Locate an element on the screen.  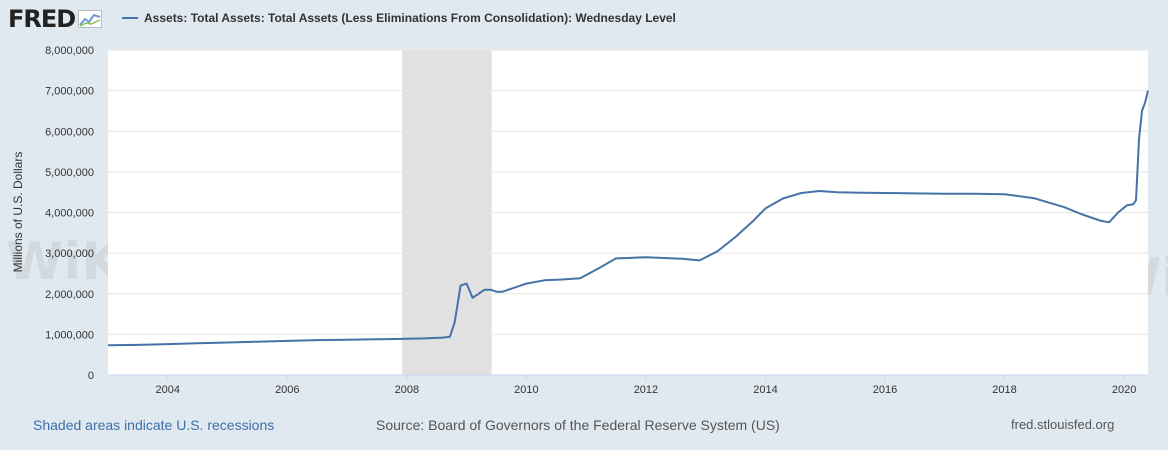
y-tick-label: 2,000,000 is located at coordinates (69, 295).